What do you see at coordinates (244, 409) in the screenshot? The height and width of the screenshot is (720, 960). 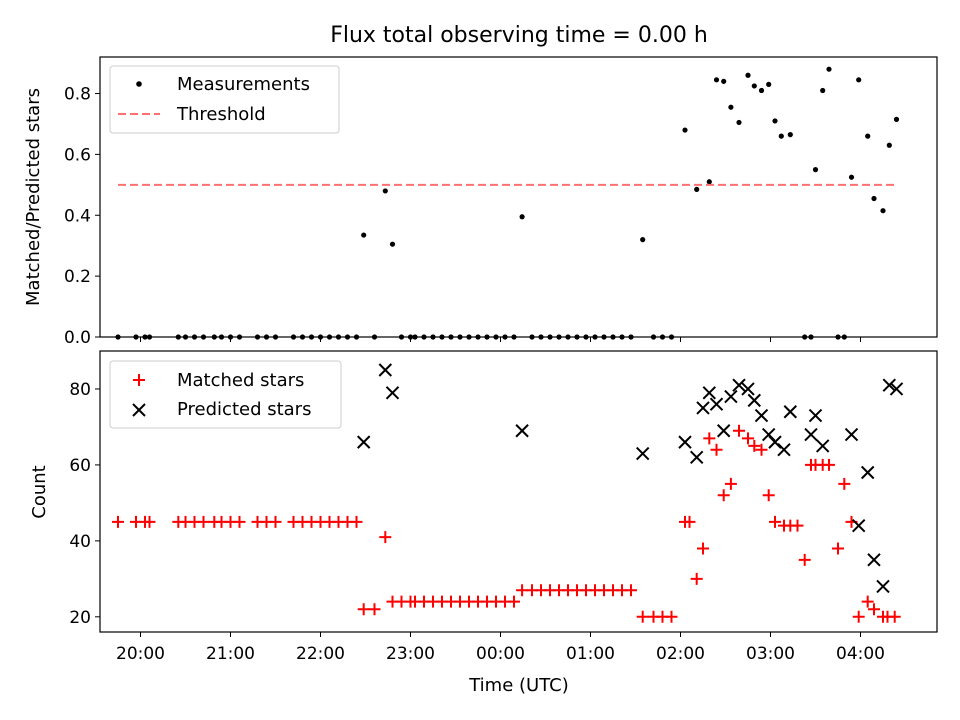 I see `predicted-stars-legend-label: Predicted stars` at bounding box center [244, 409].